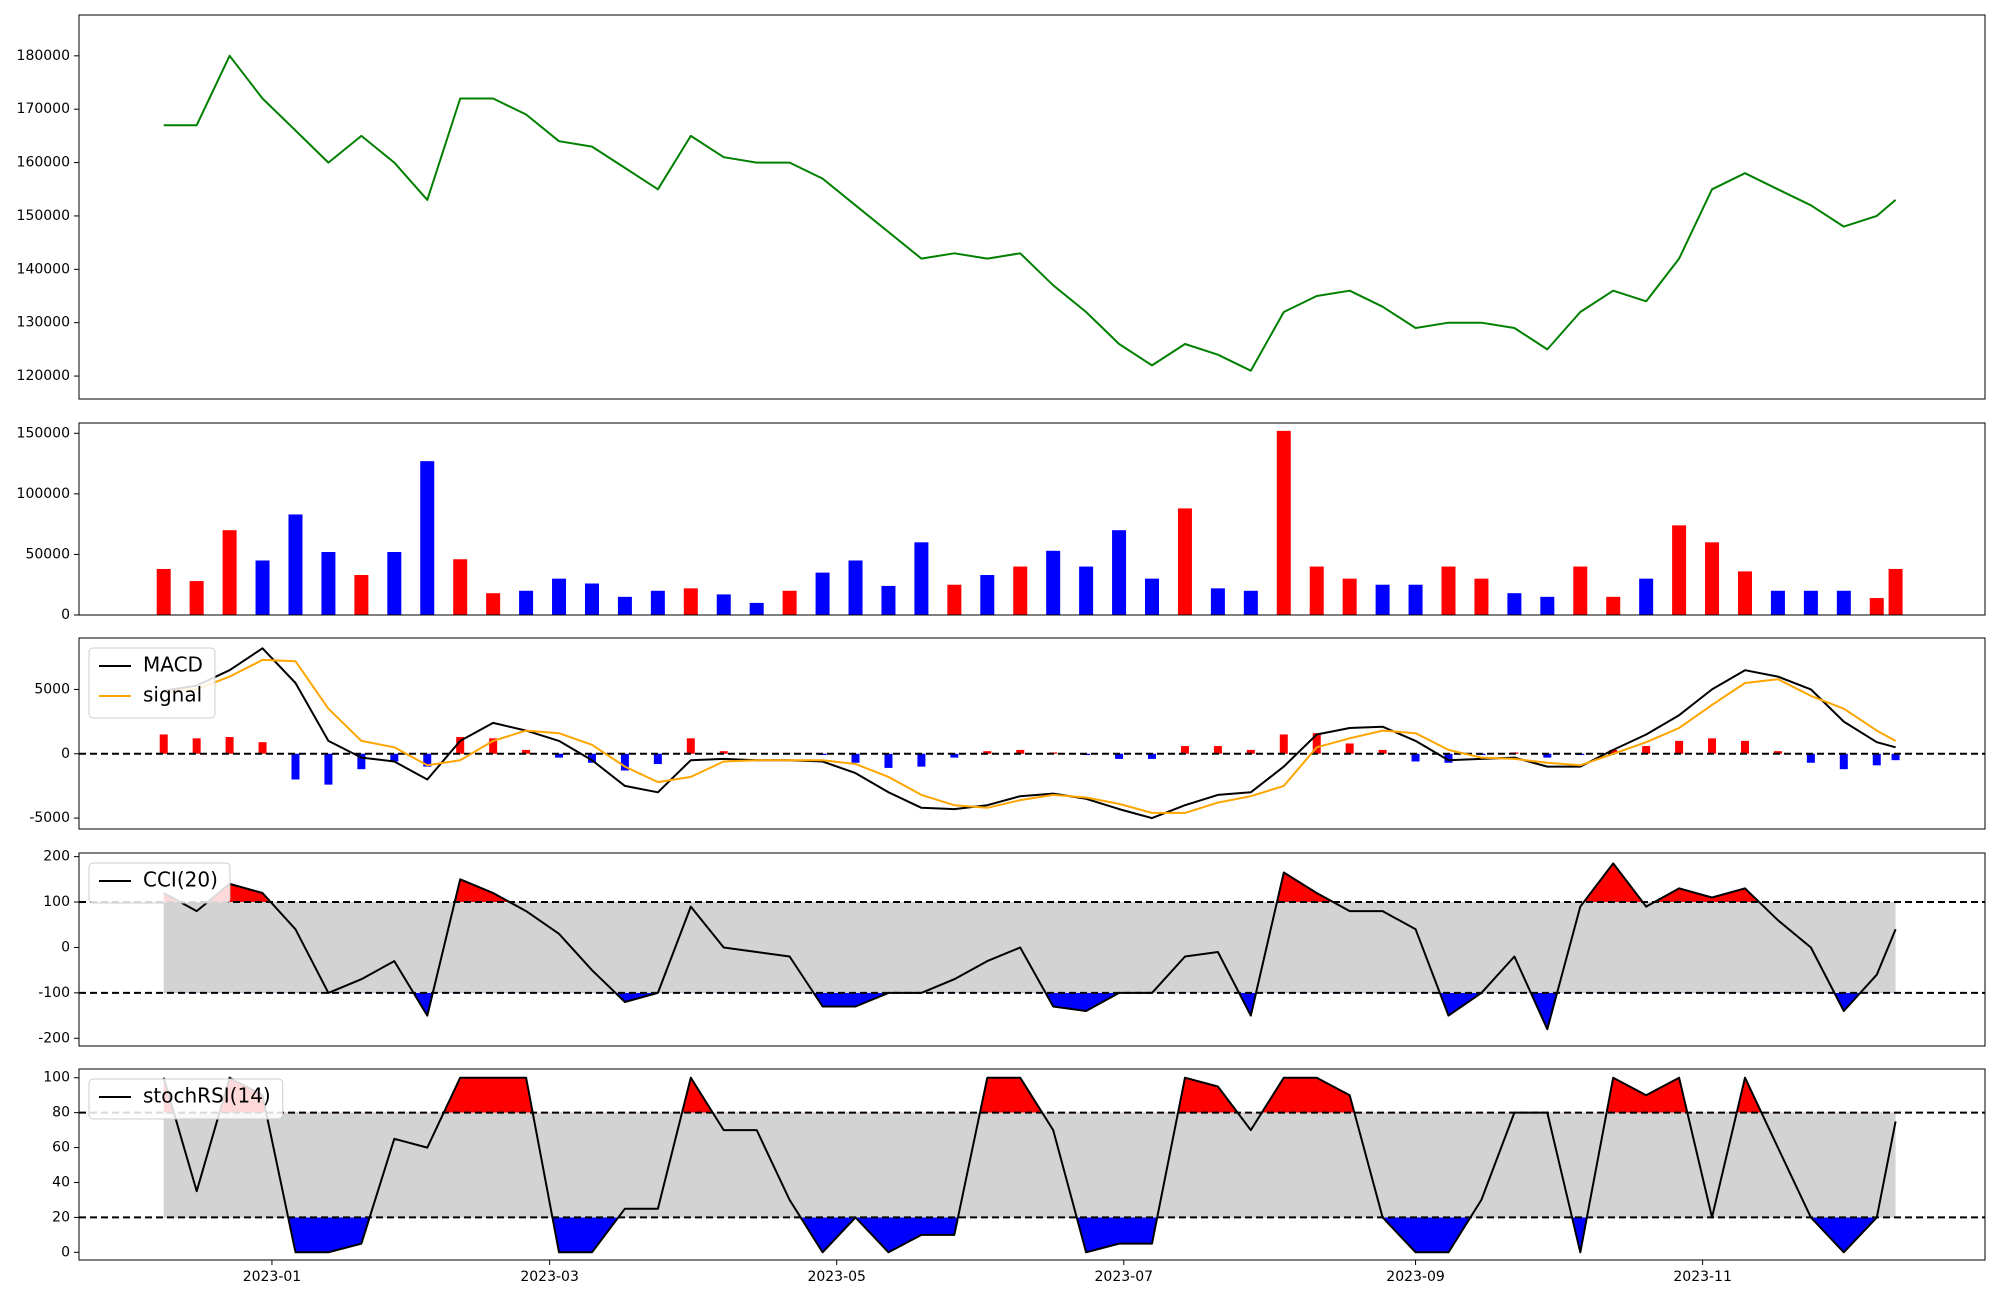 This screenshot has width=2000, height=1300. Describe the element at coordinates (173, 665) in the screenshot. I see `legend-label: MACD` at that location.